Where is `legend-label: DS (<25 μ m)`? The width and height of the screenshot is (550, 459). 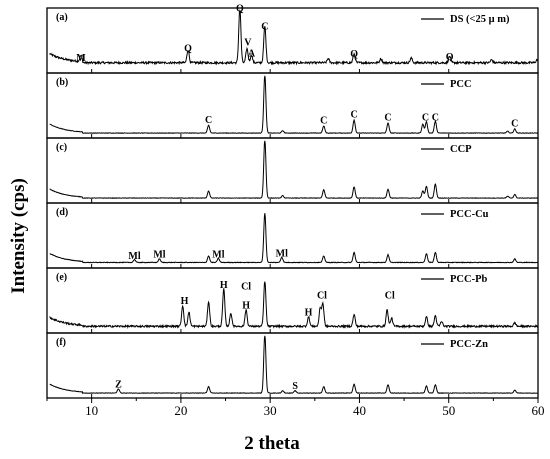 legend-label: DS (<25 μ m) is located at coordinates (480, 19).